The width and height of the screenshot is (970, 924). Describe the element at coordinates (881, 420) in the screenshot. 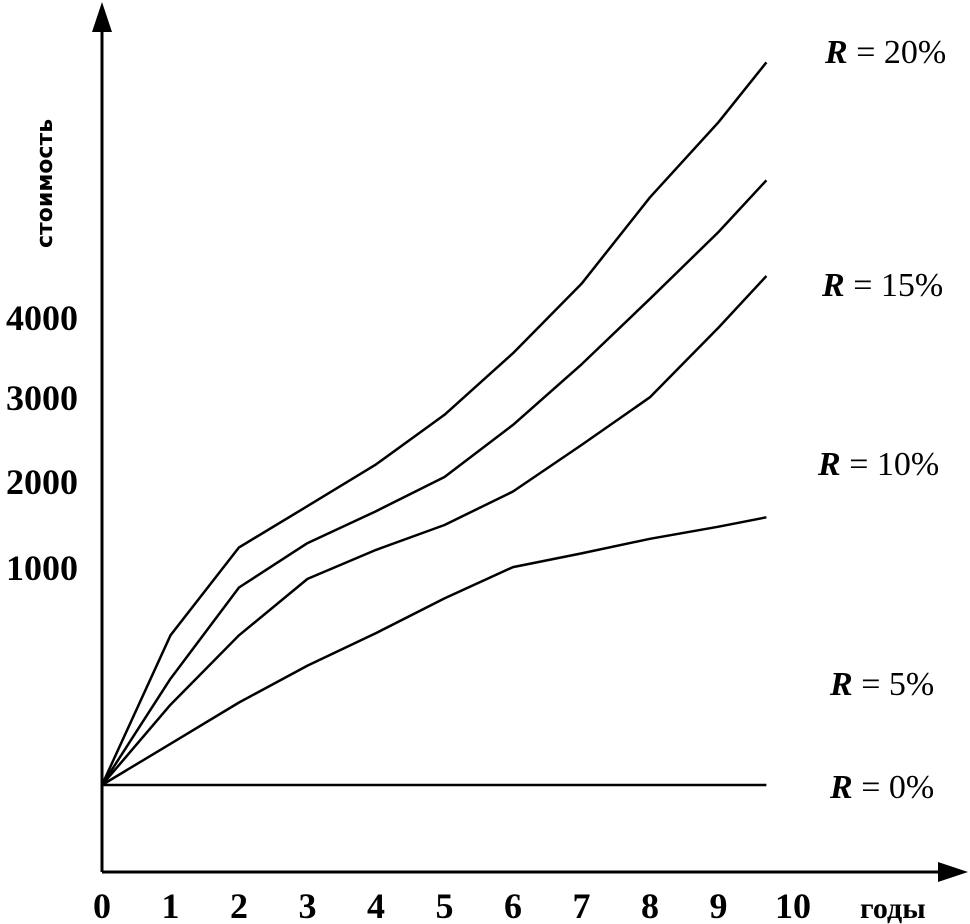

I see `series-labels: R = 0% R = 5% R = 10% R = 15% R = 20%` at that location.